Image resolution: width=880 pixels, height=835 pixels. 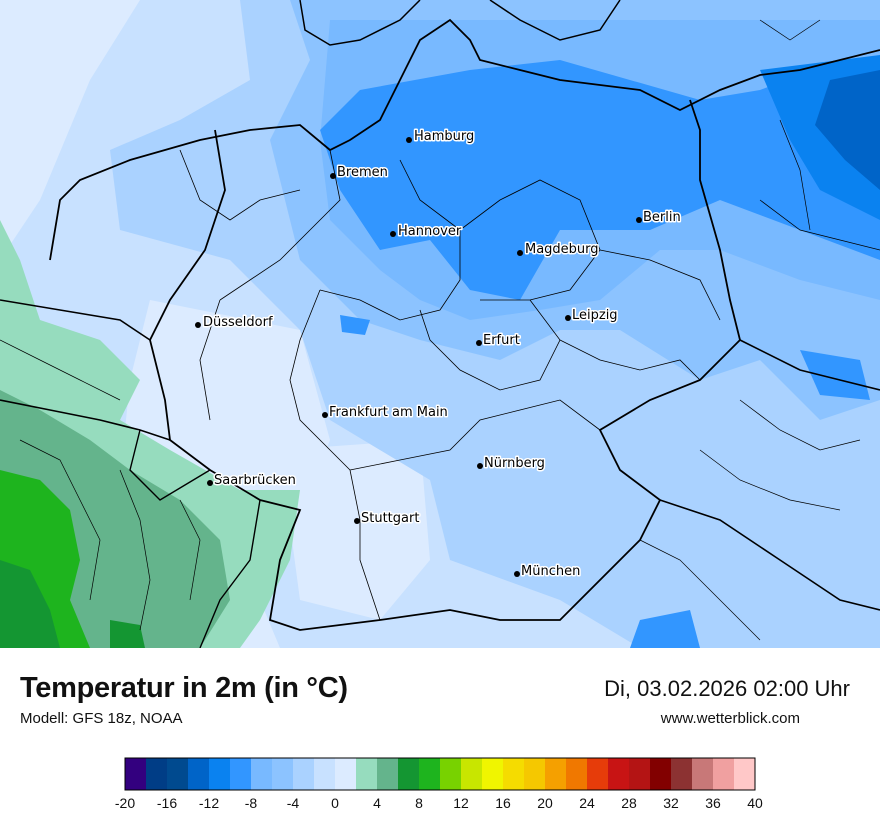 I want to click on city-saarbruecken: Saarbrücken, so click(x=252, y=481).